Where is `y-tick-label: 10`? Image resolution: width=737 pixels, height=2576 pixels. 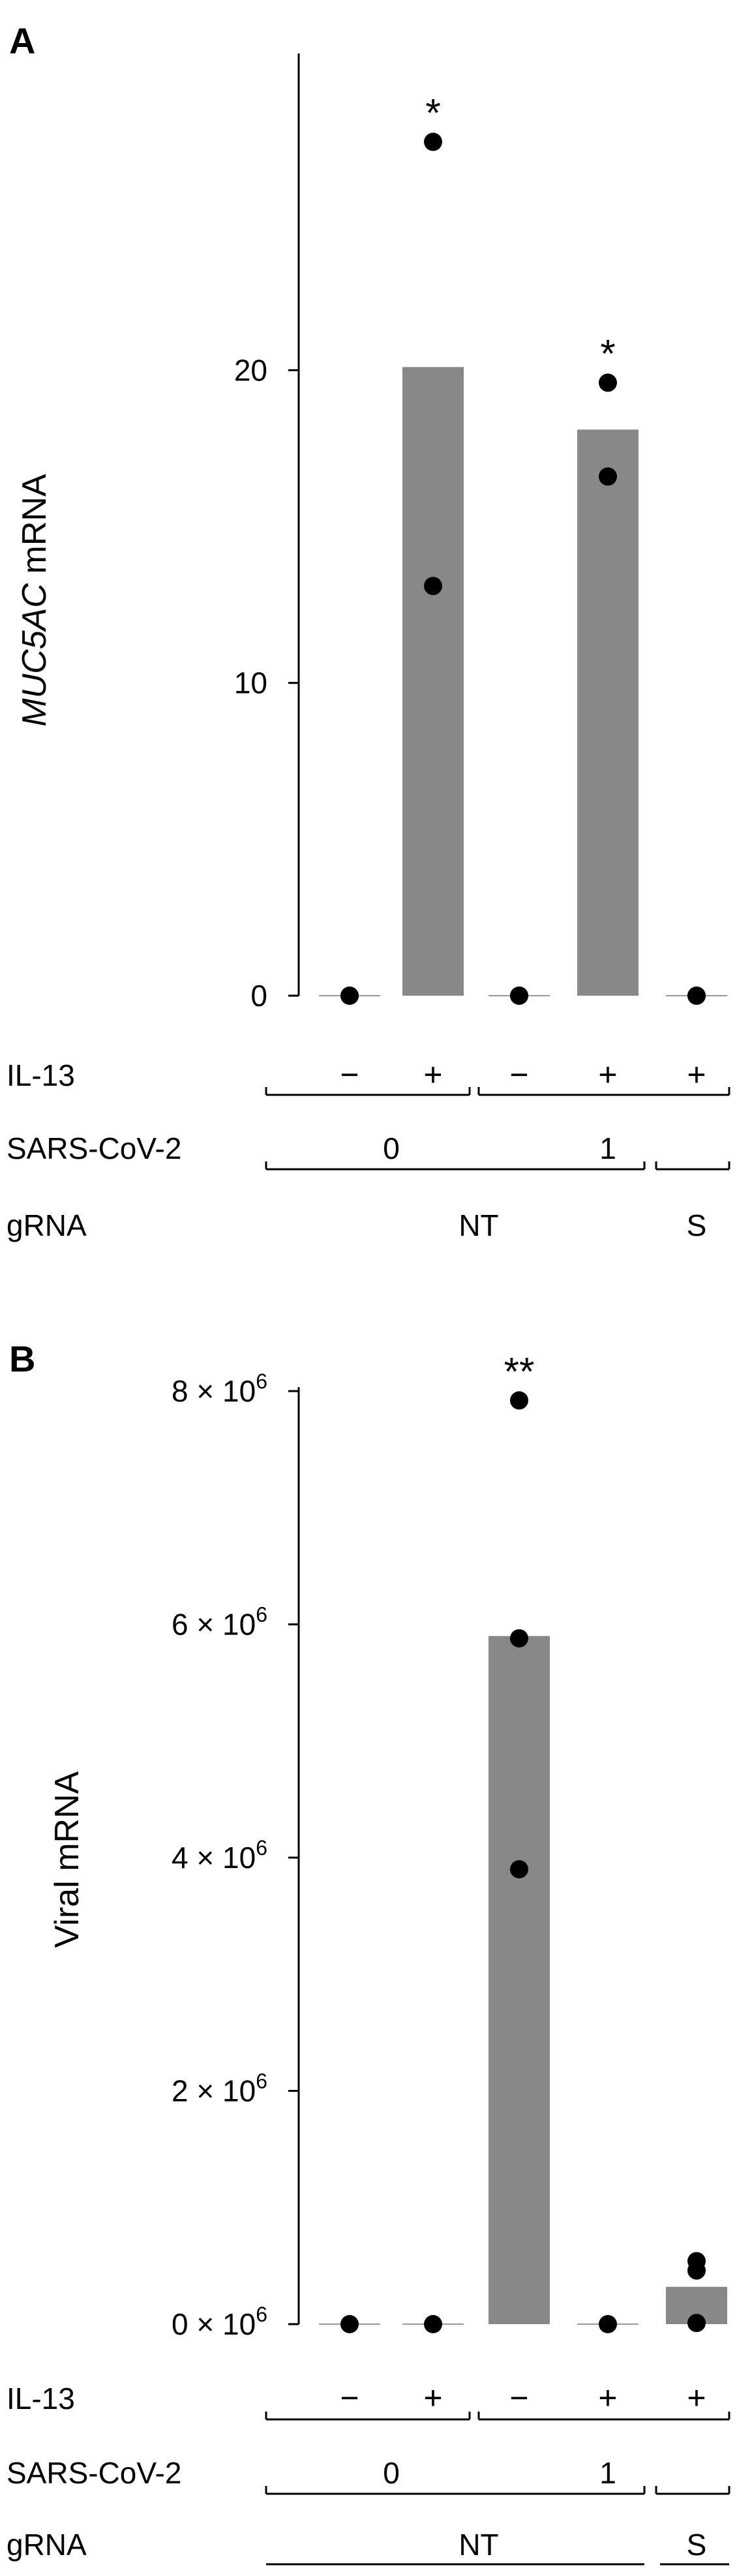 y-tick-label: 10 is located at coordinates (250, 683).